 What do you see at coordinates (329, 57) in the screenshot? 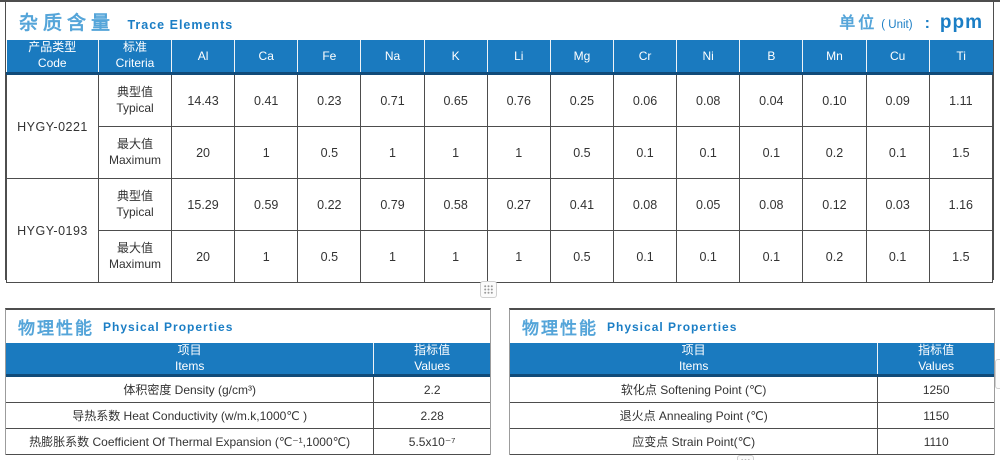
I see `element-column-header: Fe` at bounding box center [329, 57].